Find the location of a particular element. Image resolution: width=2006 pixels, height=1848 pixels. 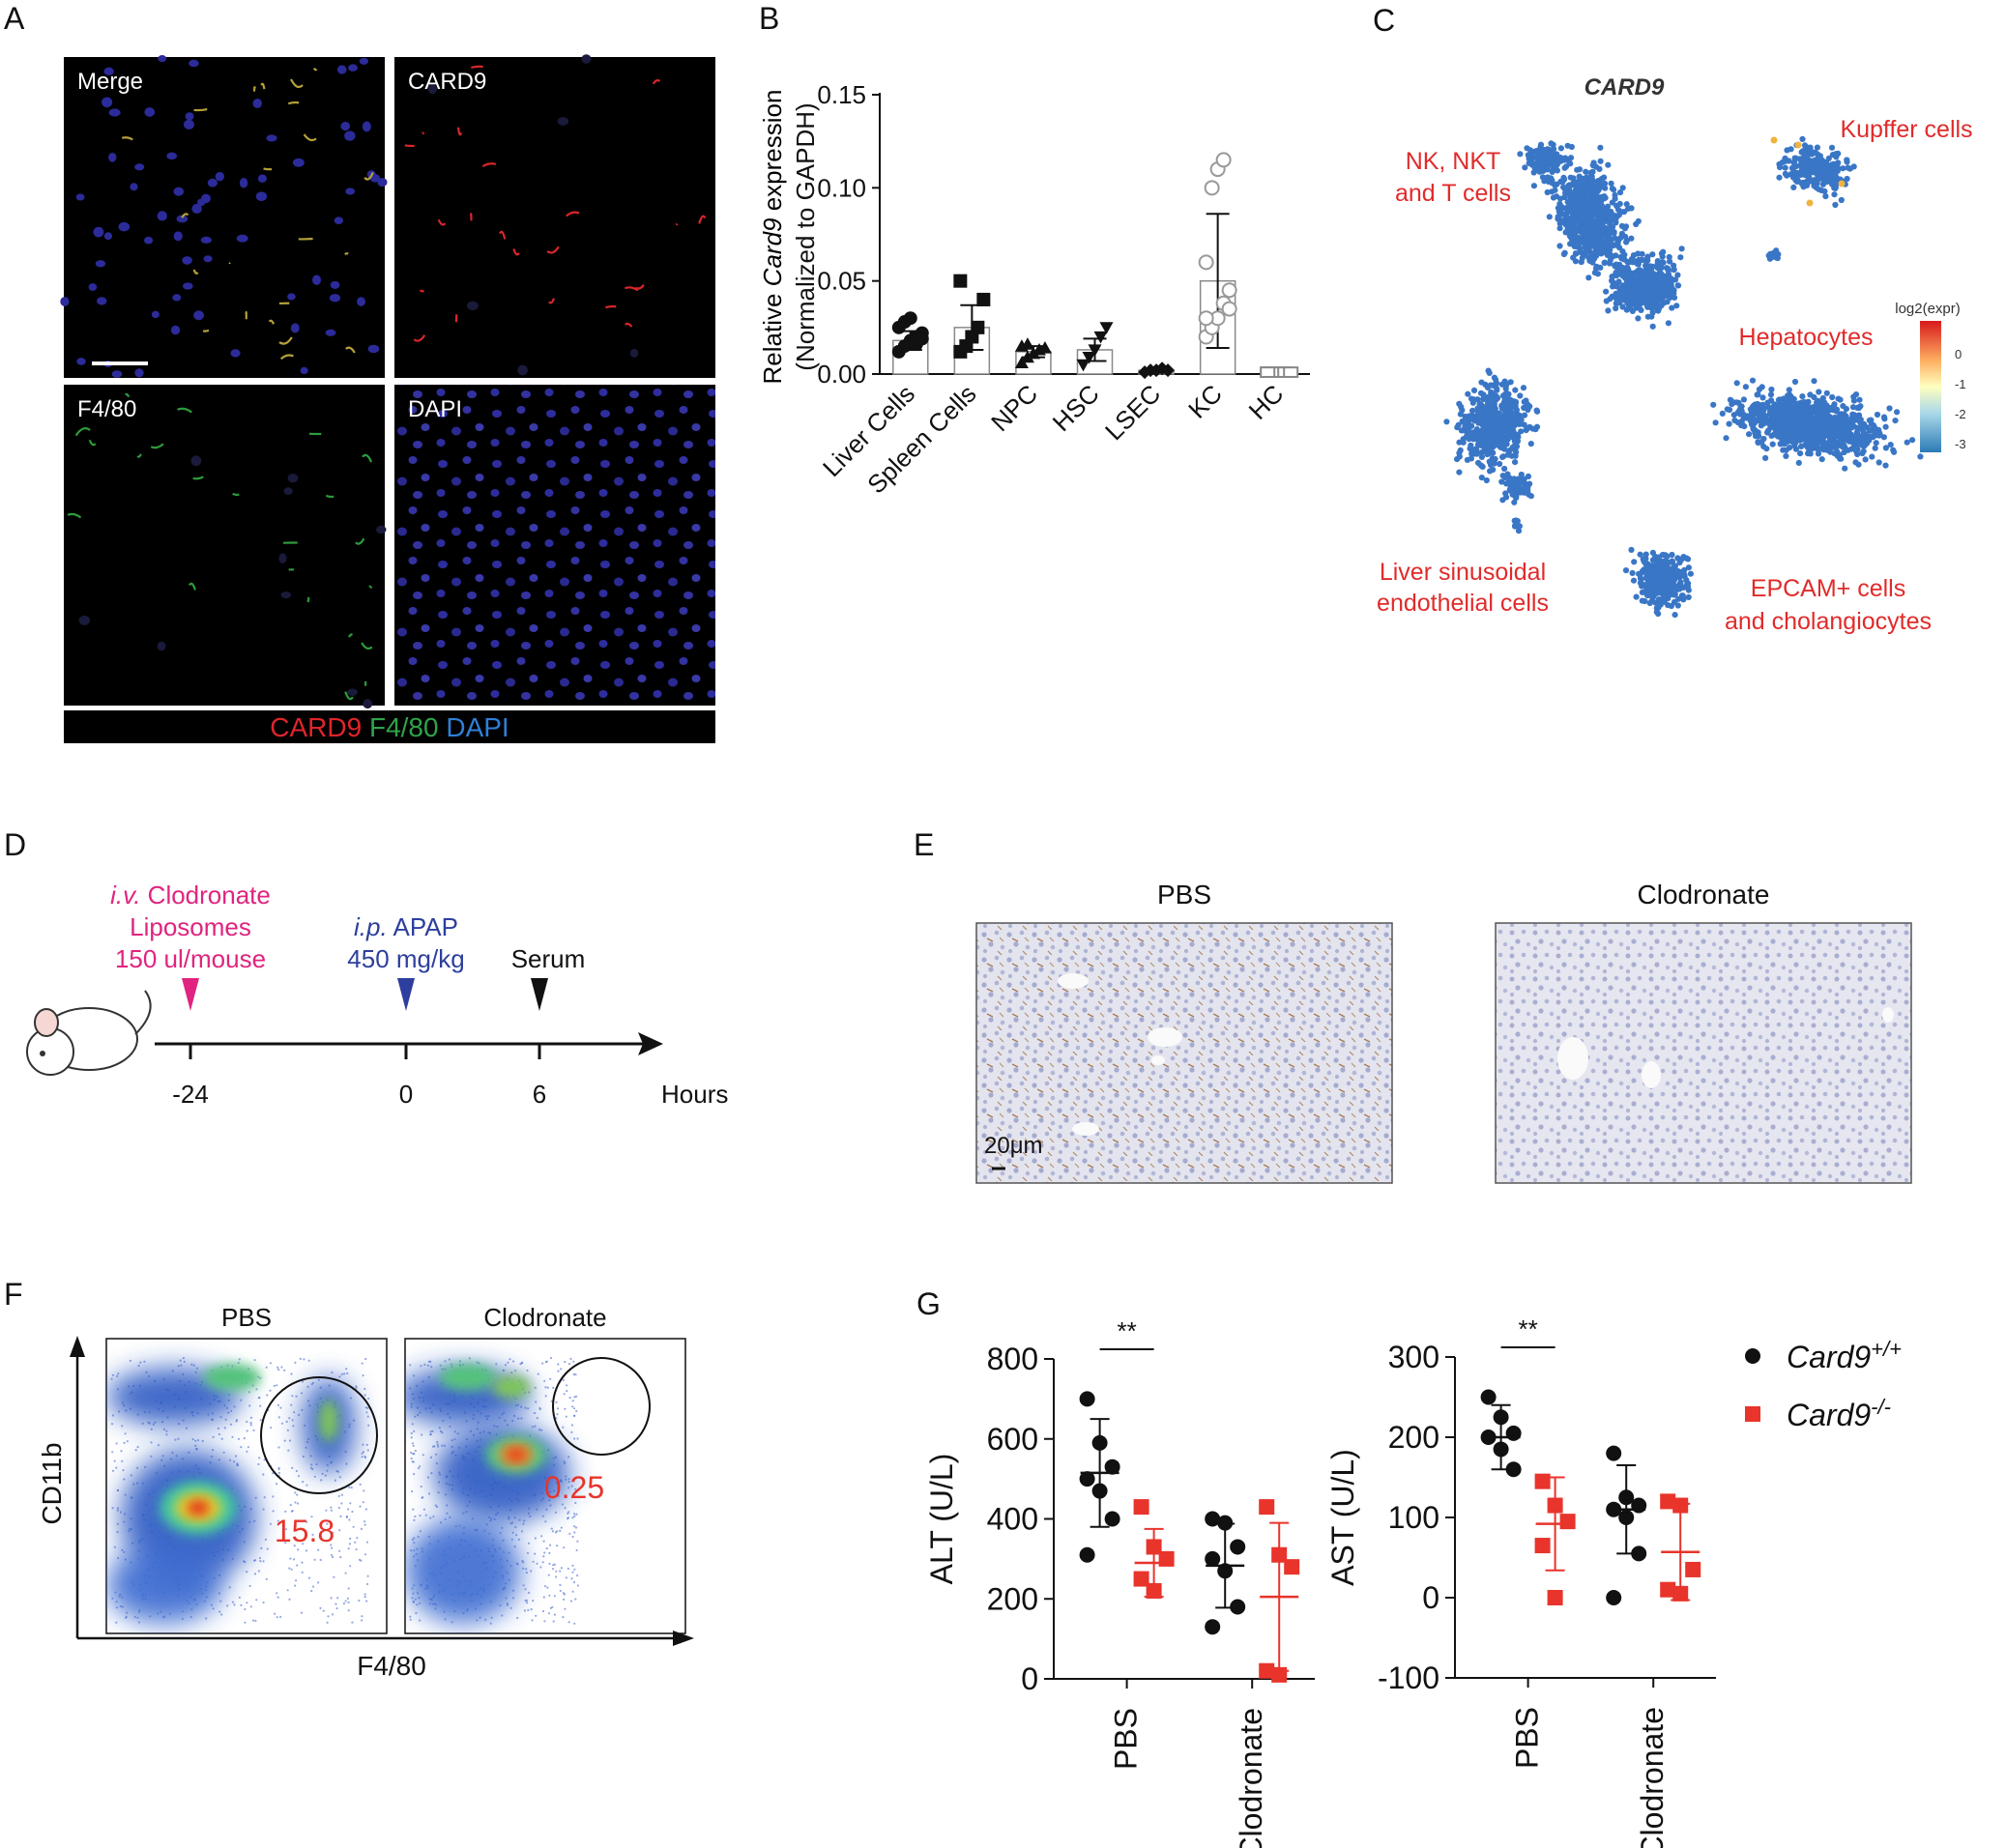

image-title: PBS is located at coordinates (1184, 895).